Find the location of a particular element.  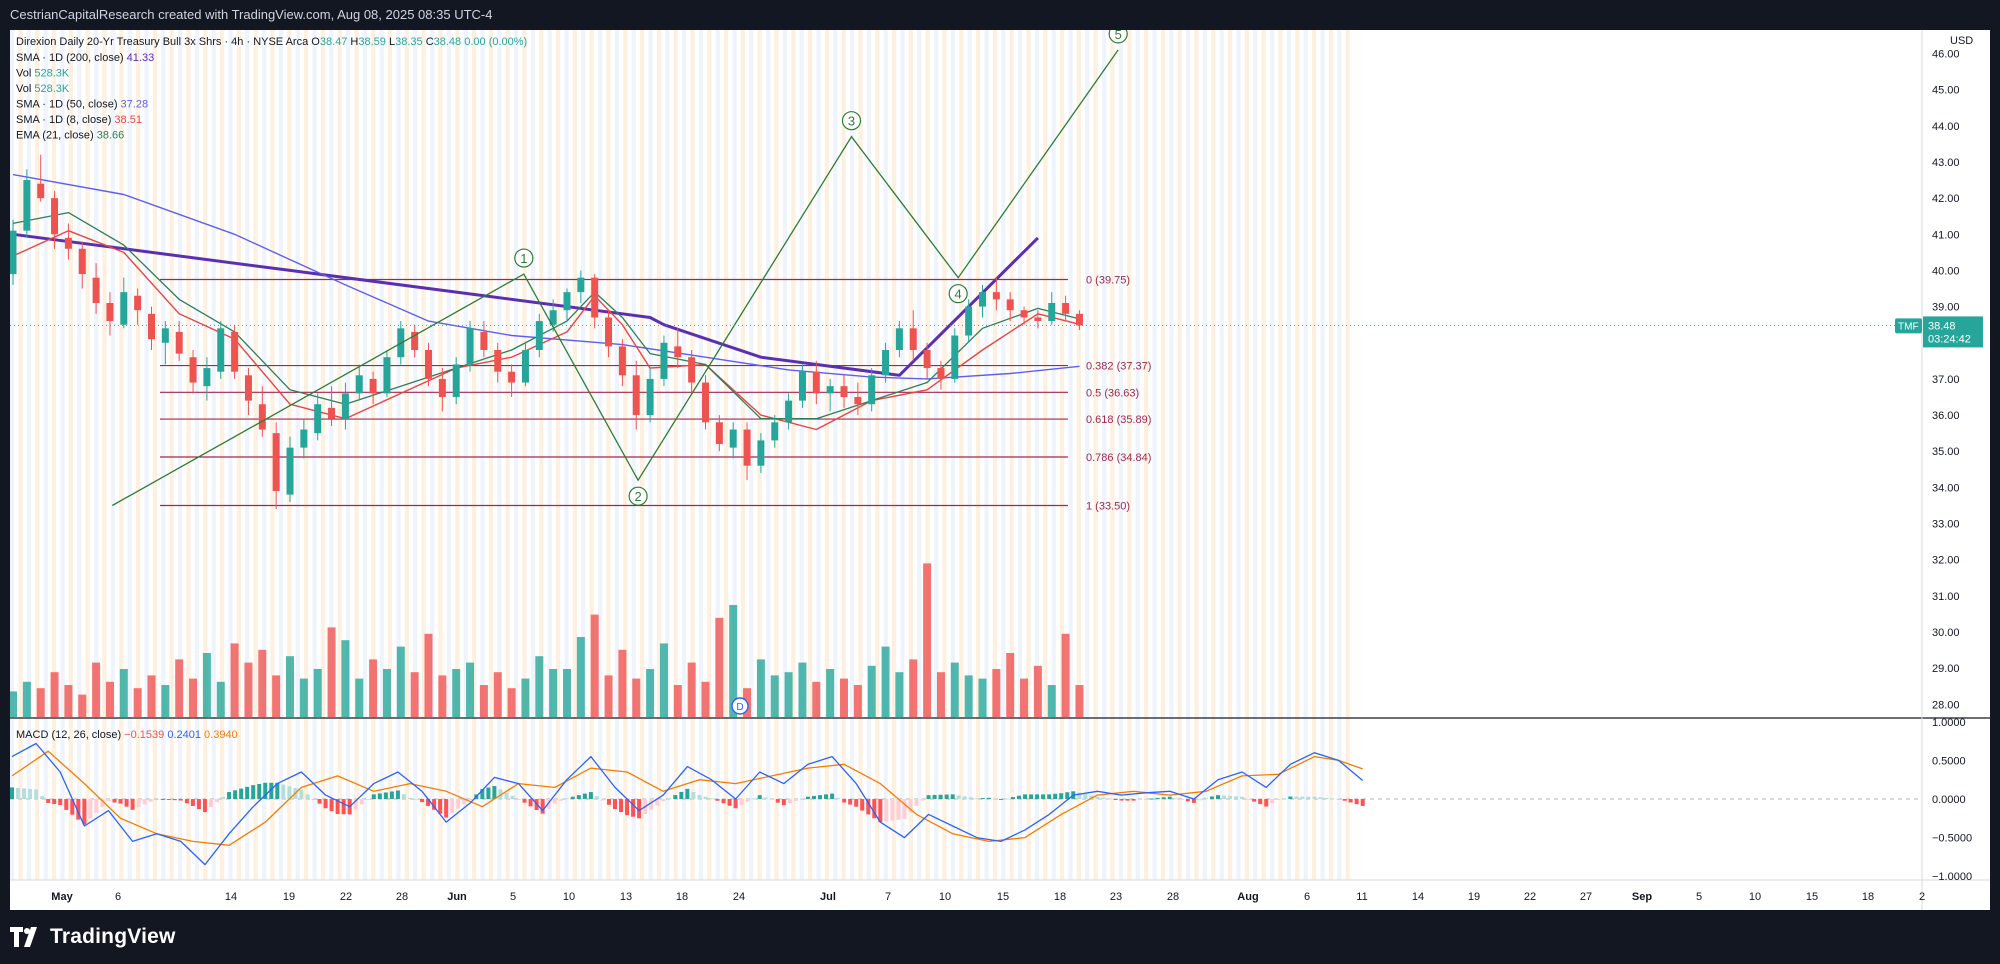

wave-label-text: 1 is located at coordinates (523, 258).